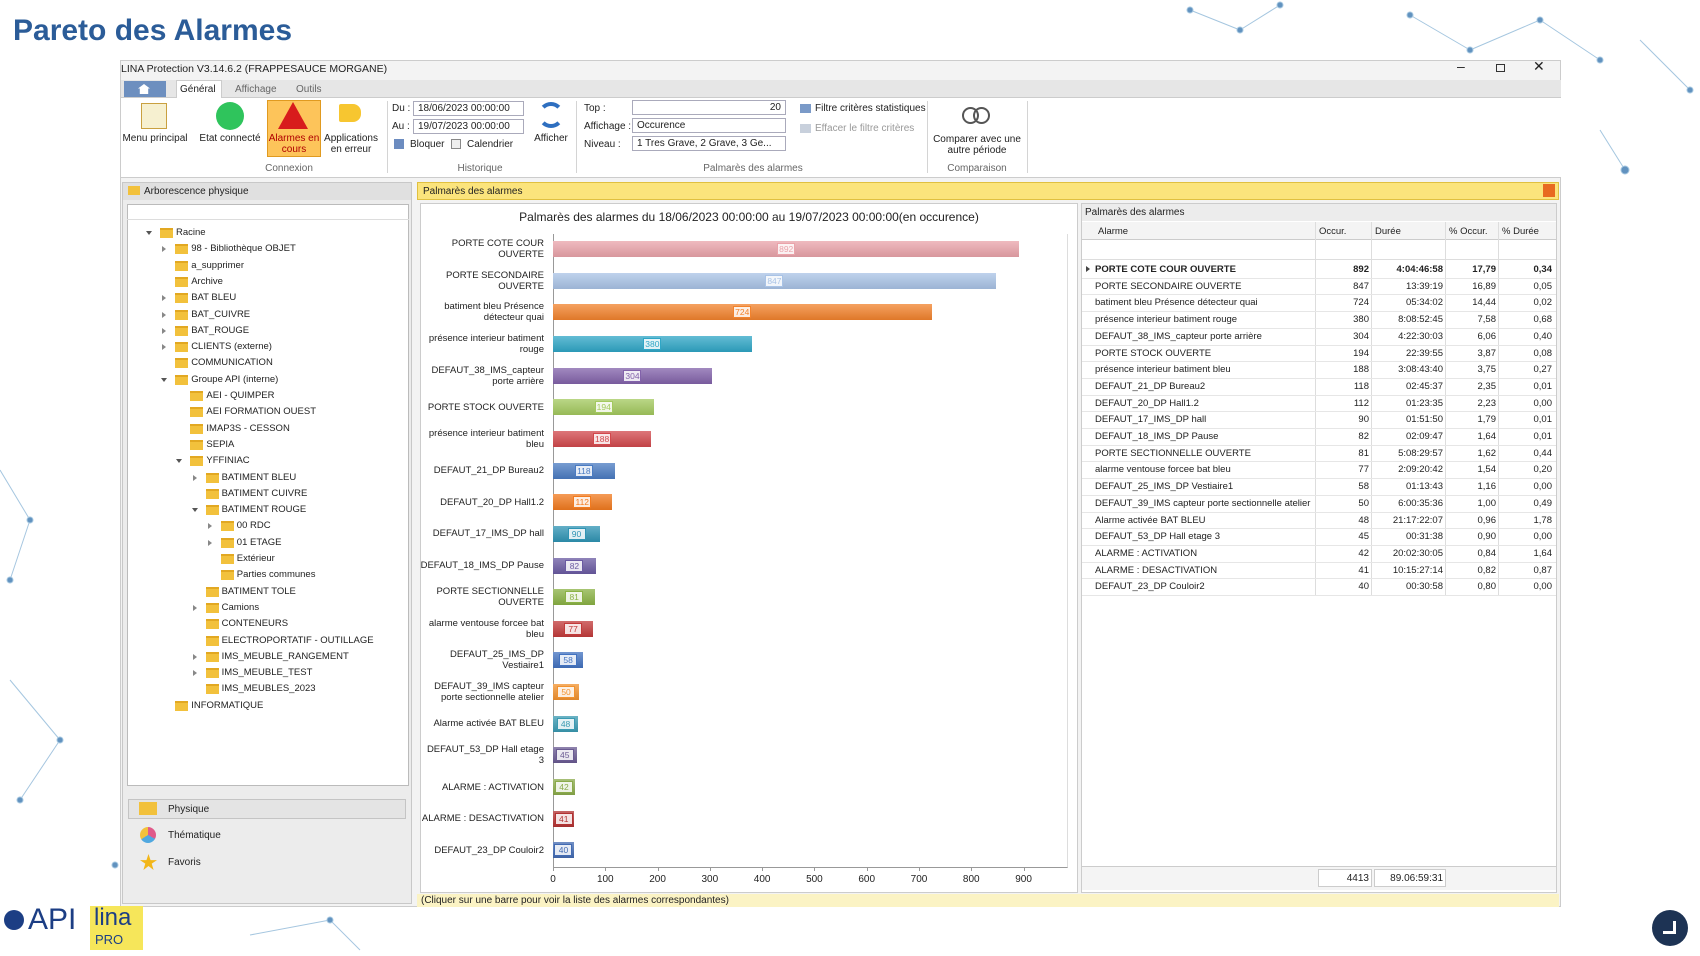 The image size is (1700, 956). What do you see at coordinates (258, 591) in the screenshot?
I see `tree-node: BATIMENT TOLE` at bounding box center [258, 591].